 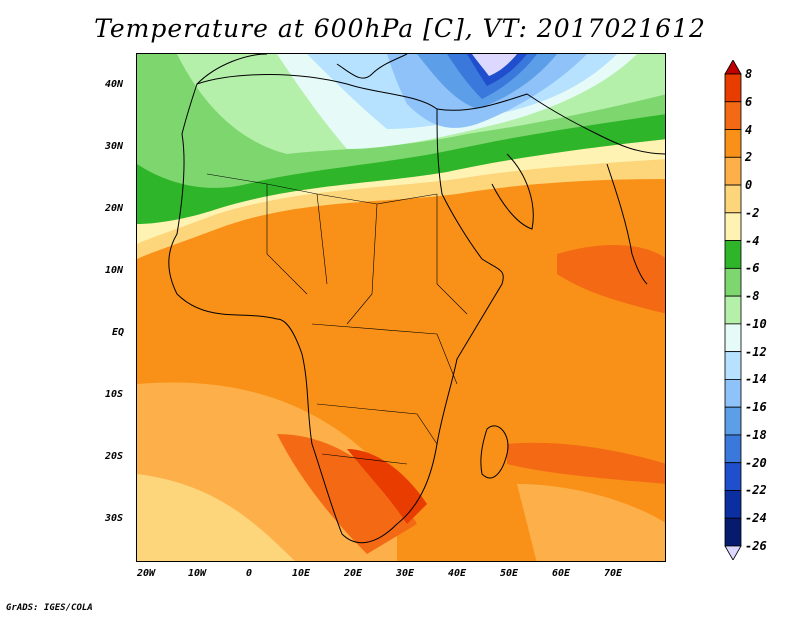 I want to click on lat-label: 40N, so click(x=114, y=84).